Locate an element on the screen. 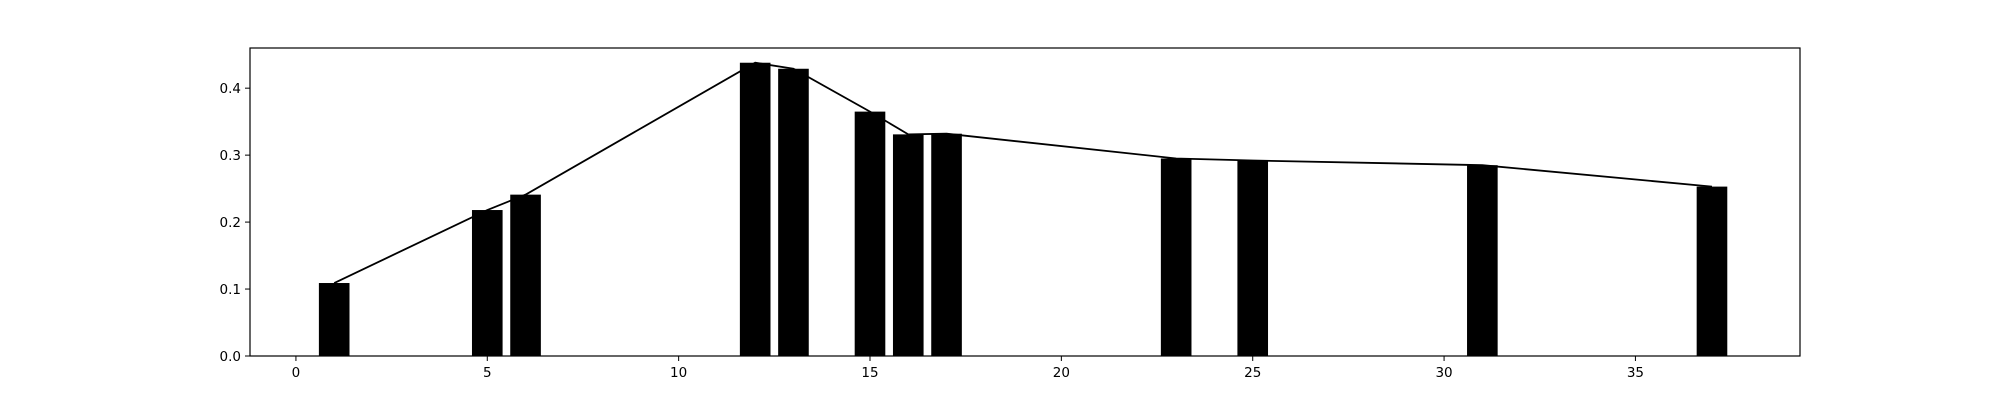 The width and height of the screenshot is (2000, 400). y-tick-label: 0.4 is located at coordinates (230, 89).